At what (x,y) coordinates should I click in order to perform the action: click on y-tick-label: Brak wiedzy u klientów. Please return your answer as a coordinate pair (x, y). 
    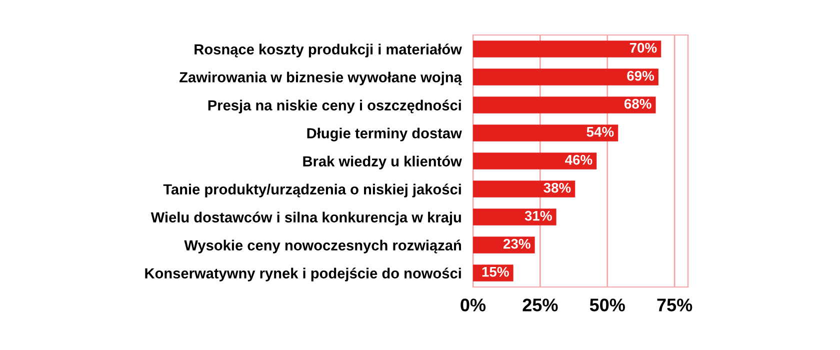
    Looking at the image, I should click on (382, 163).